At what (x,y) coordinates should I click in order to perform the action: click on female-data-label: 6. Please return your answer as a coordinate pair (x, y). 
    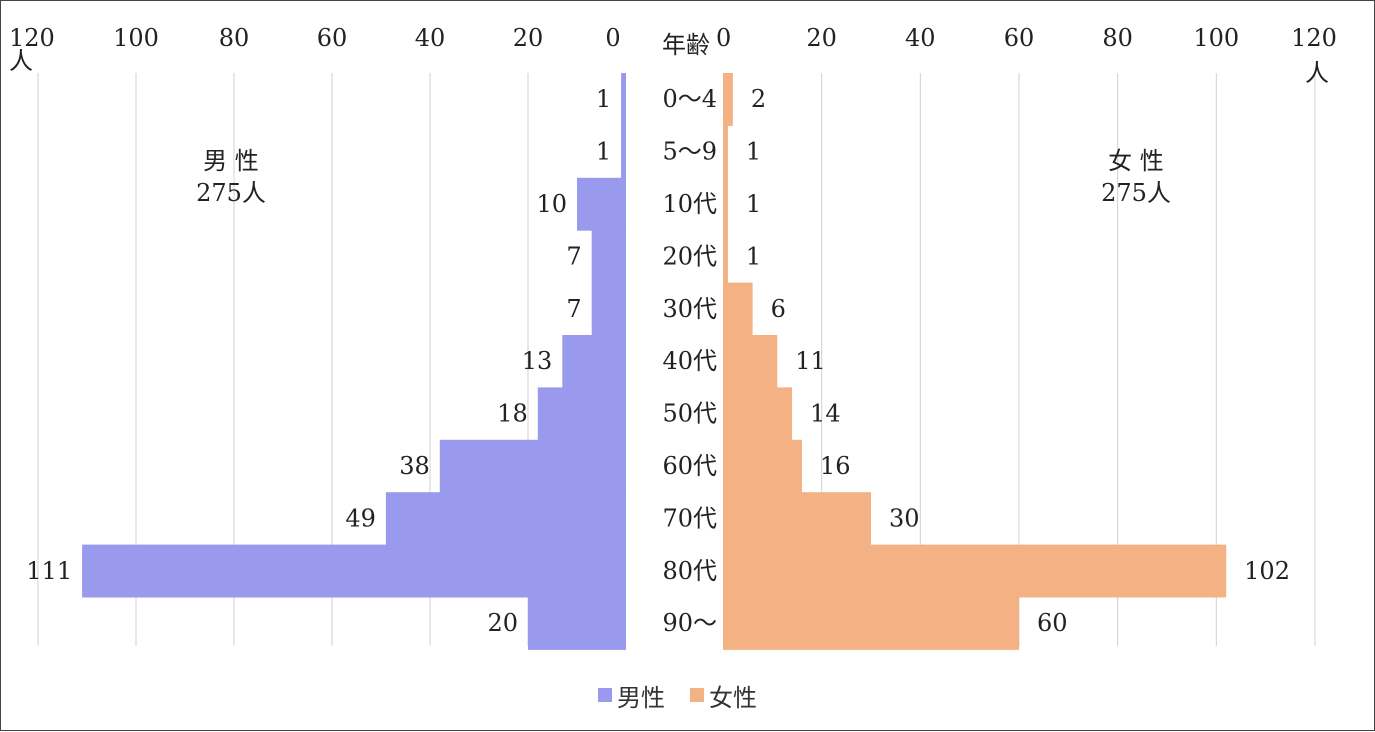
    Looking at the image, I should click on (778, 309).